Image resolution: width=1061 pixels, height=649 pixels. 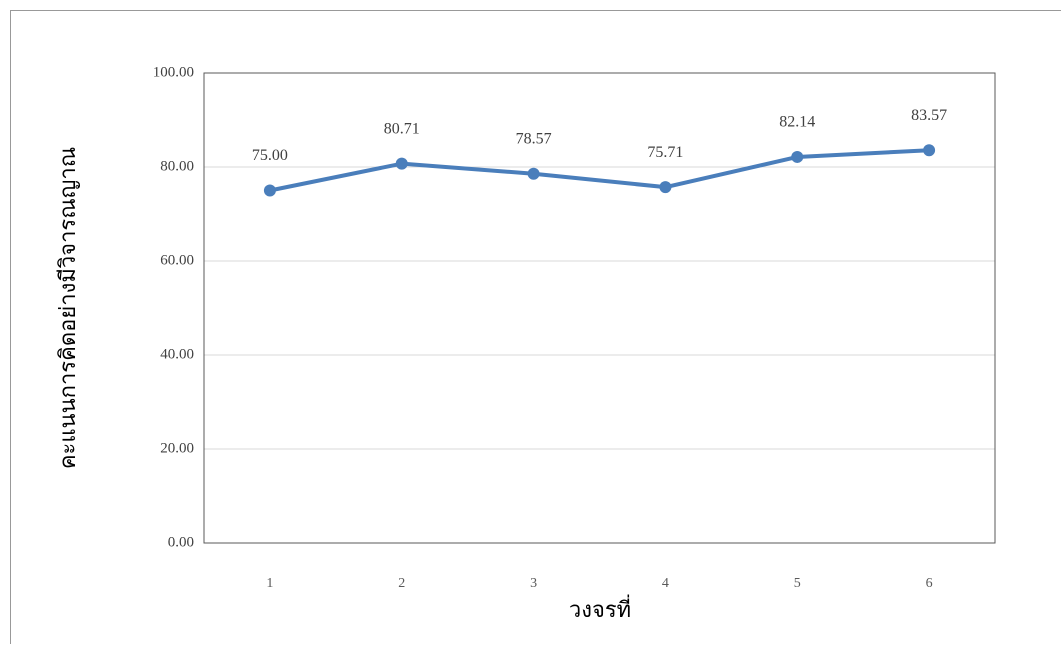 What do you see at coordinates (67, 308) in the screenshot?
I see `y-axis-title: คะแนนการคิดอย่างมีวิจารณญาณ` at bounding box center [67, 308].